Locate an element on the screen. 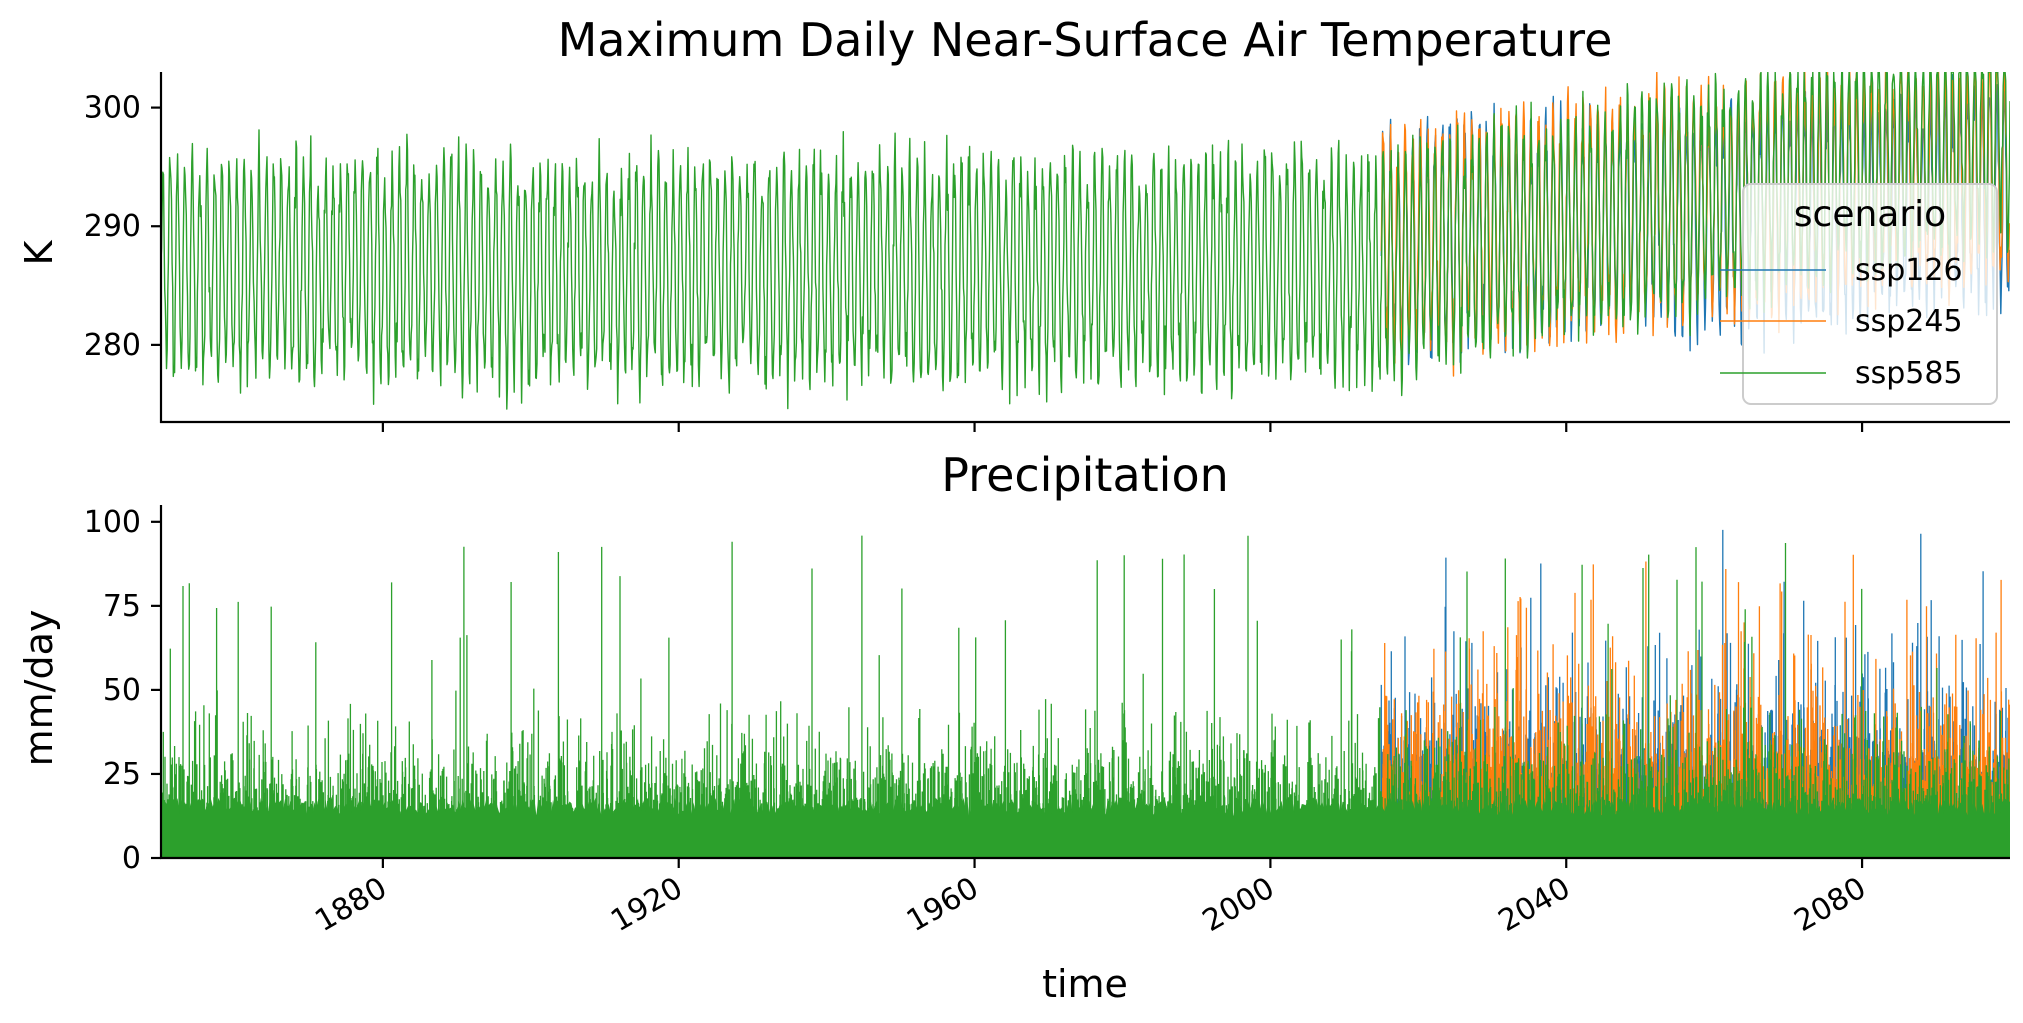  precipitation-xlabel: time is located at coordinates (1085, 984).